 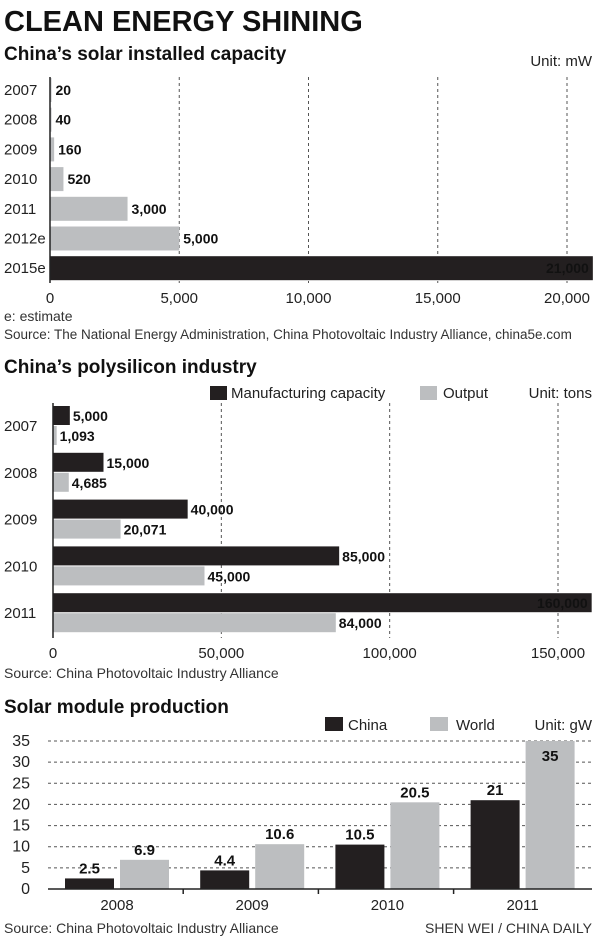 What do you see at coordinates (145, 530) in the screenshot?
I see `data-label: 20,071` at bounding box center [145, 530].